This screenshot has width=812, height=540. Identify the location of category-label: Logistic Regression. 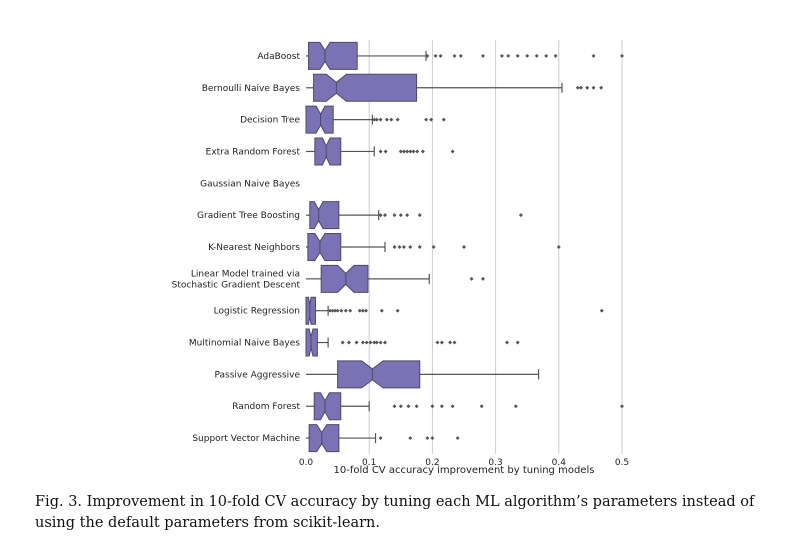
(257, 312).